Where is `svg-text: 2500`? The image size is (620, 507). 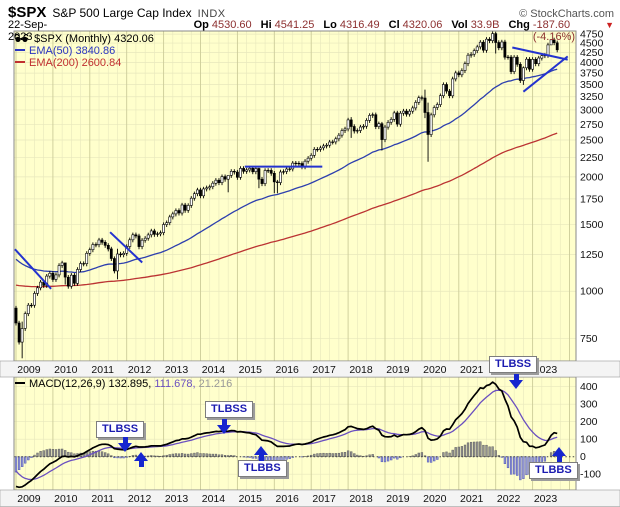 svg-text: 2500 is located at coordinates (592, 141).